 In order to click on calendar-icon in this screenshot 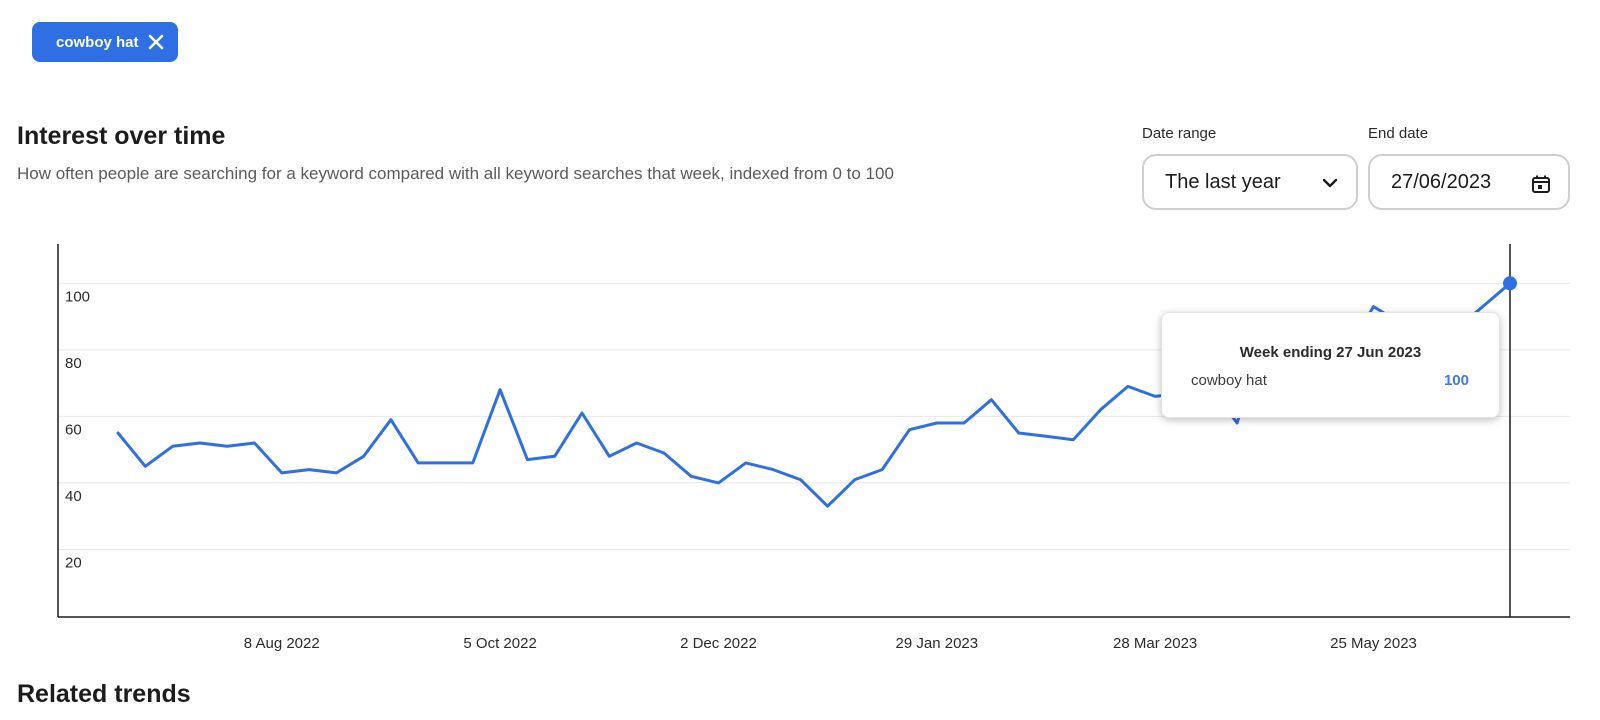, I will do `click(1541, 184)`.